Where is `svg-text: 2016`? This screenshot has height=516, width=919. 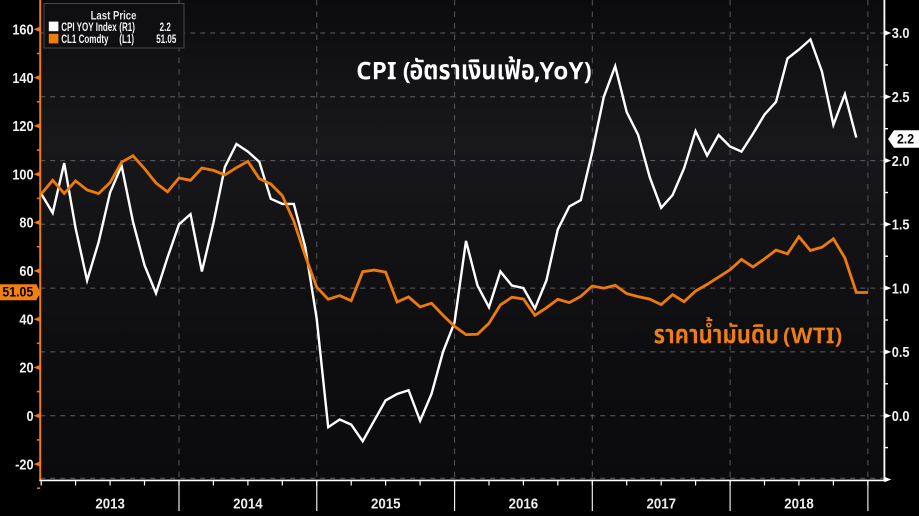
svg-text: 2016 is located at coordinates (524, 503).